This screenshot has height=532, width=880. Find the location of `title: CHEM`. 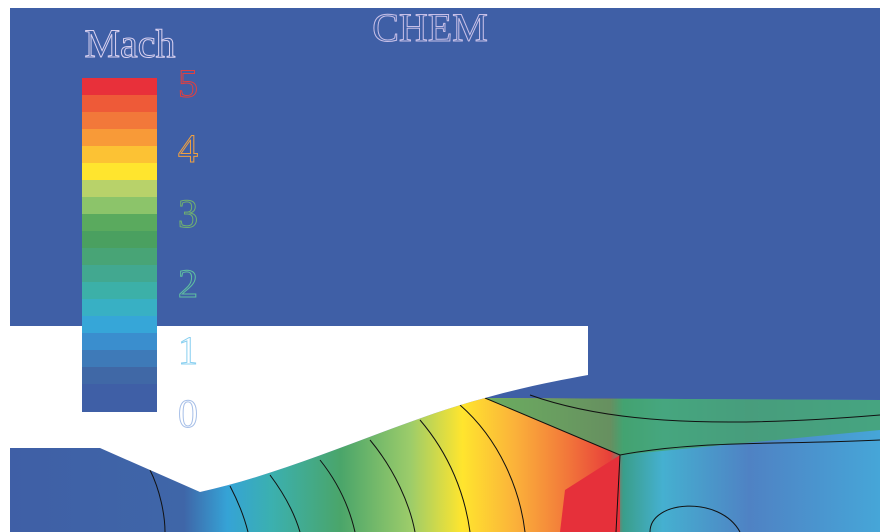

title: CHEM is located at coordinates (430, 27).